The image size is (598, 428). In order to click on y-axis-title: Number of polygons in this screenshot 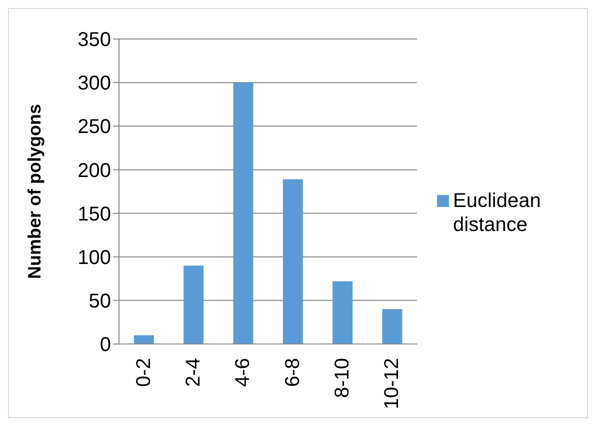, I will do `click(34, 191)`.